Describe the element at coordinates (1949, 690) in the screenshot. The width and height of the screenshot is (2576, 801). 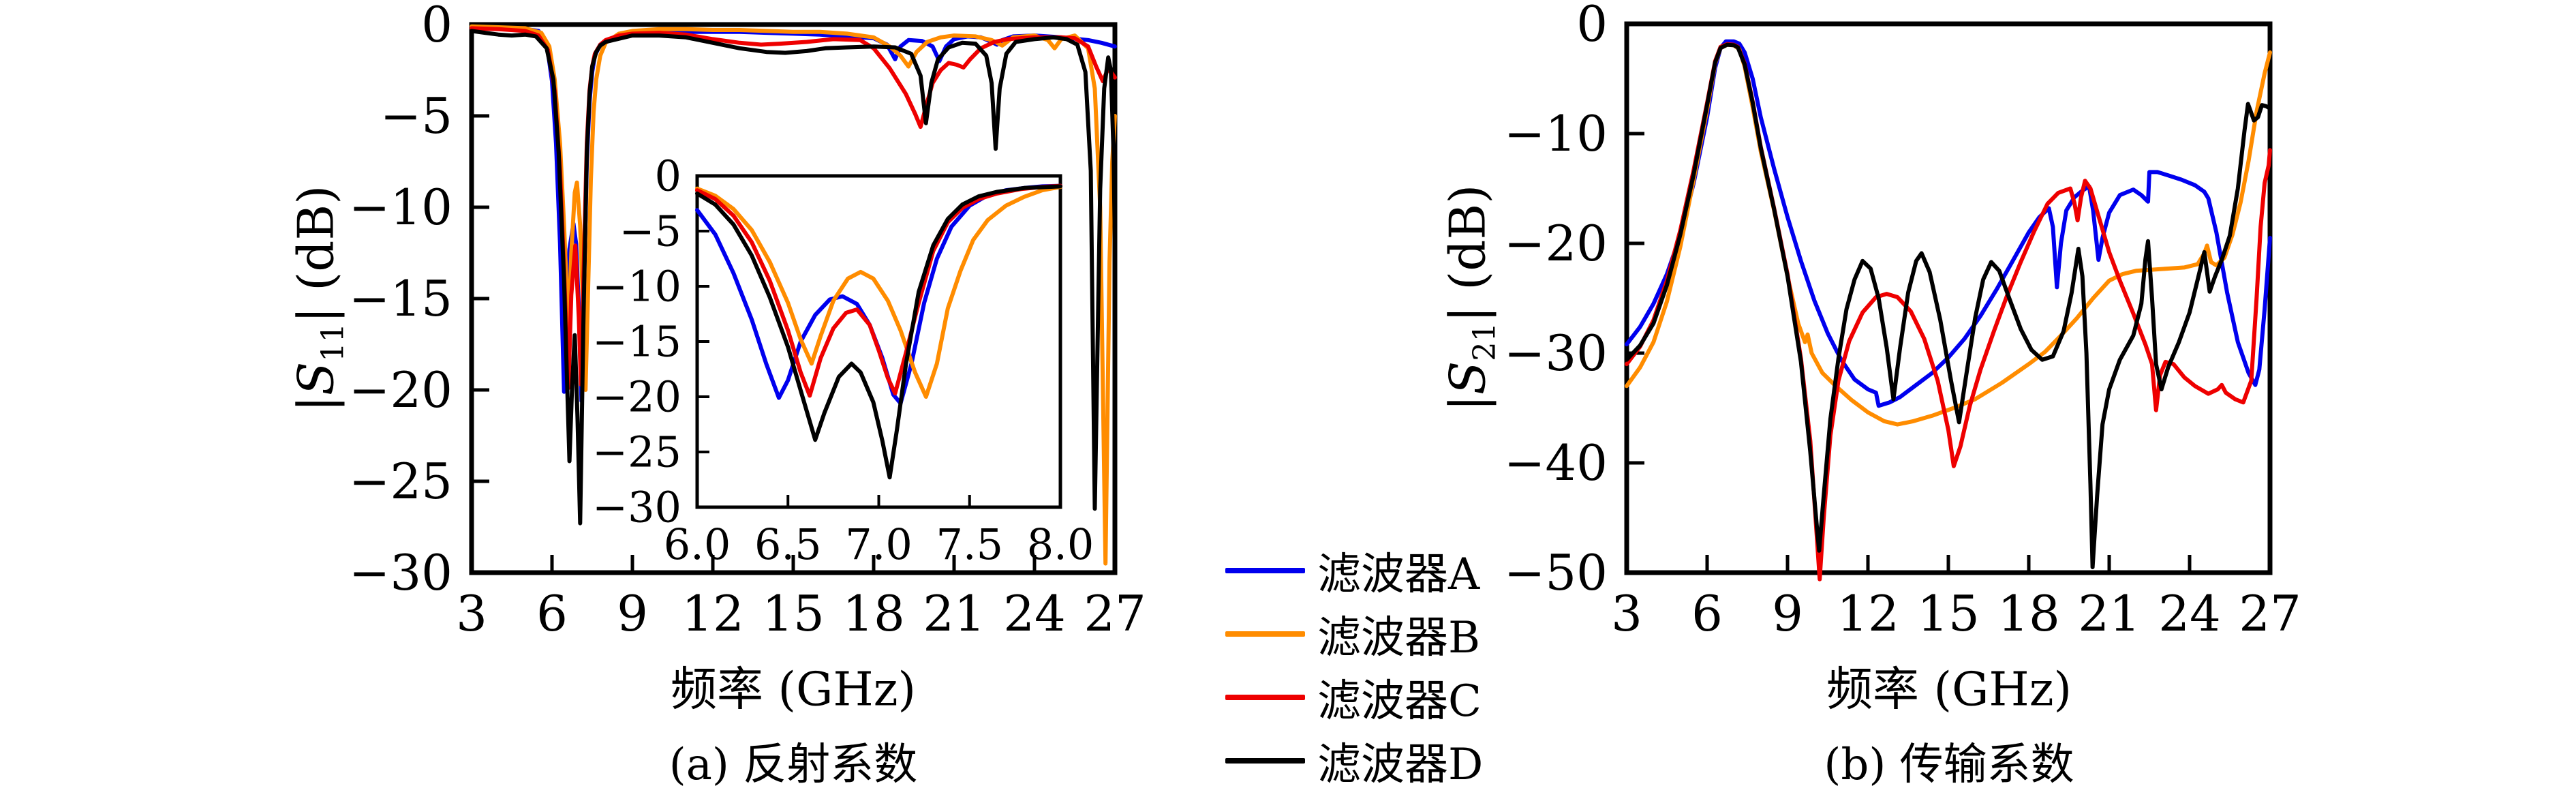
I see `right-x-axis-title: 频率 (GHz)` at that location.